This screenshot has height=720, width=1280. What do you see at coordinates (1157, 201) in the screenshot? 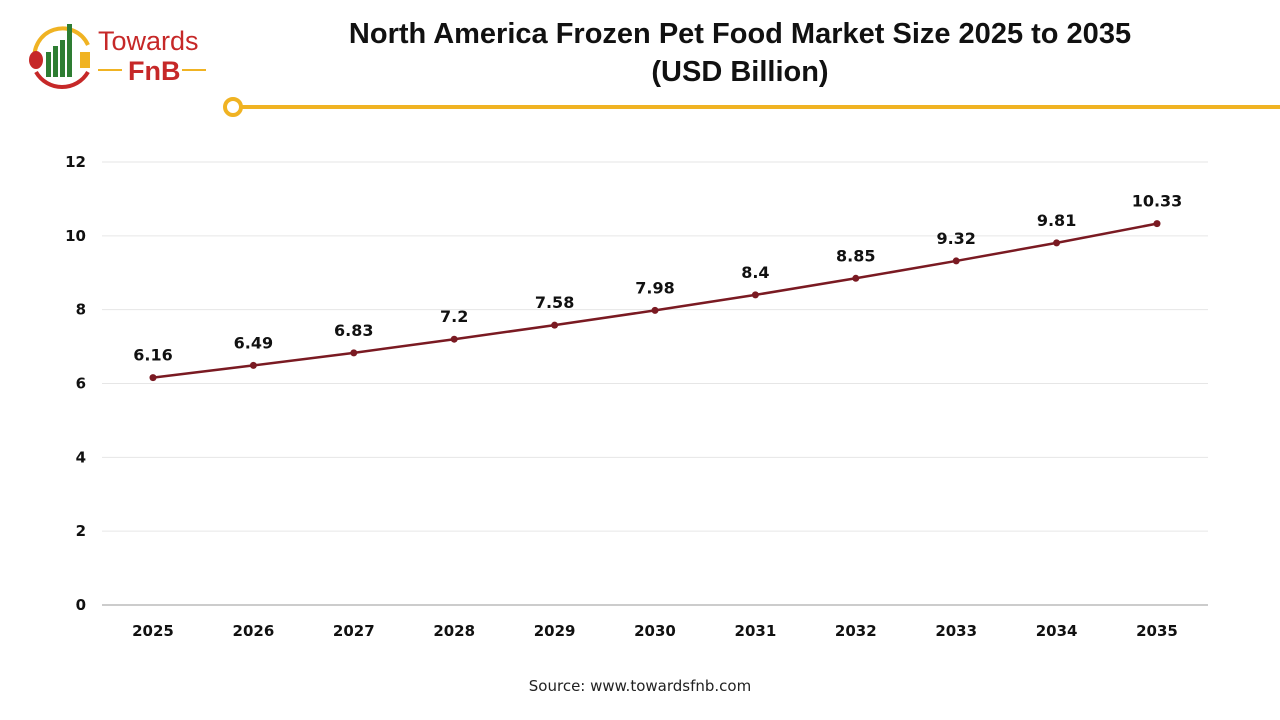
I see `data-label: 10.33` at bounding box center [1157, 201].